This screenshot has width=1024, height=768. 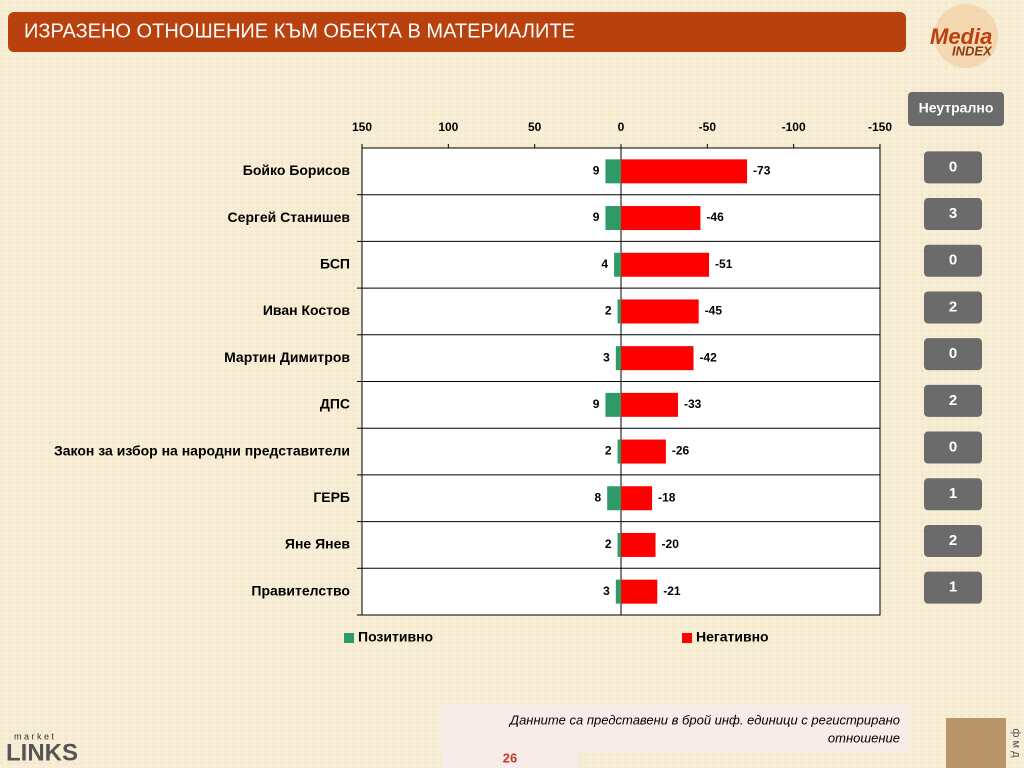 What do you see at coordinates (708, 127) in the screenshot?
I see `x-tick-label: -50` at bounding box center [708, 127].